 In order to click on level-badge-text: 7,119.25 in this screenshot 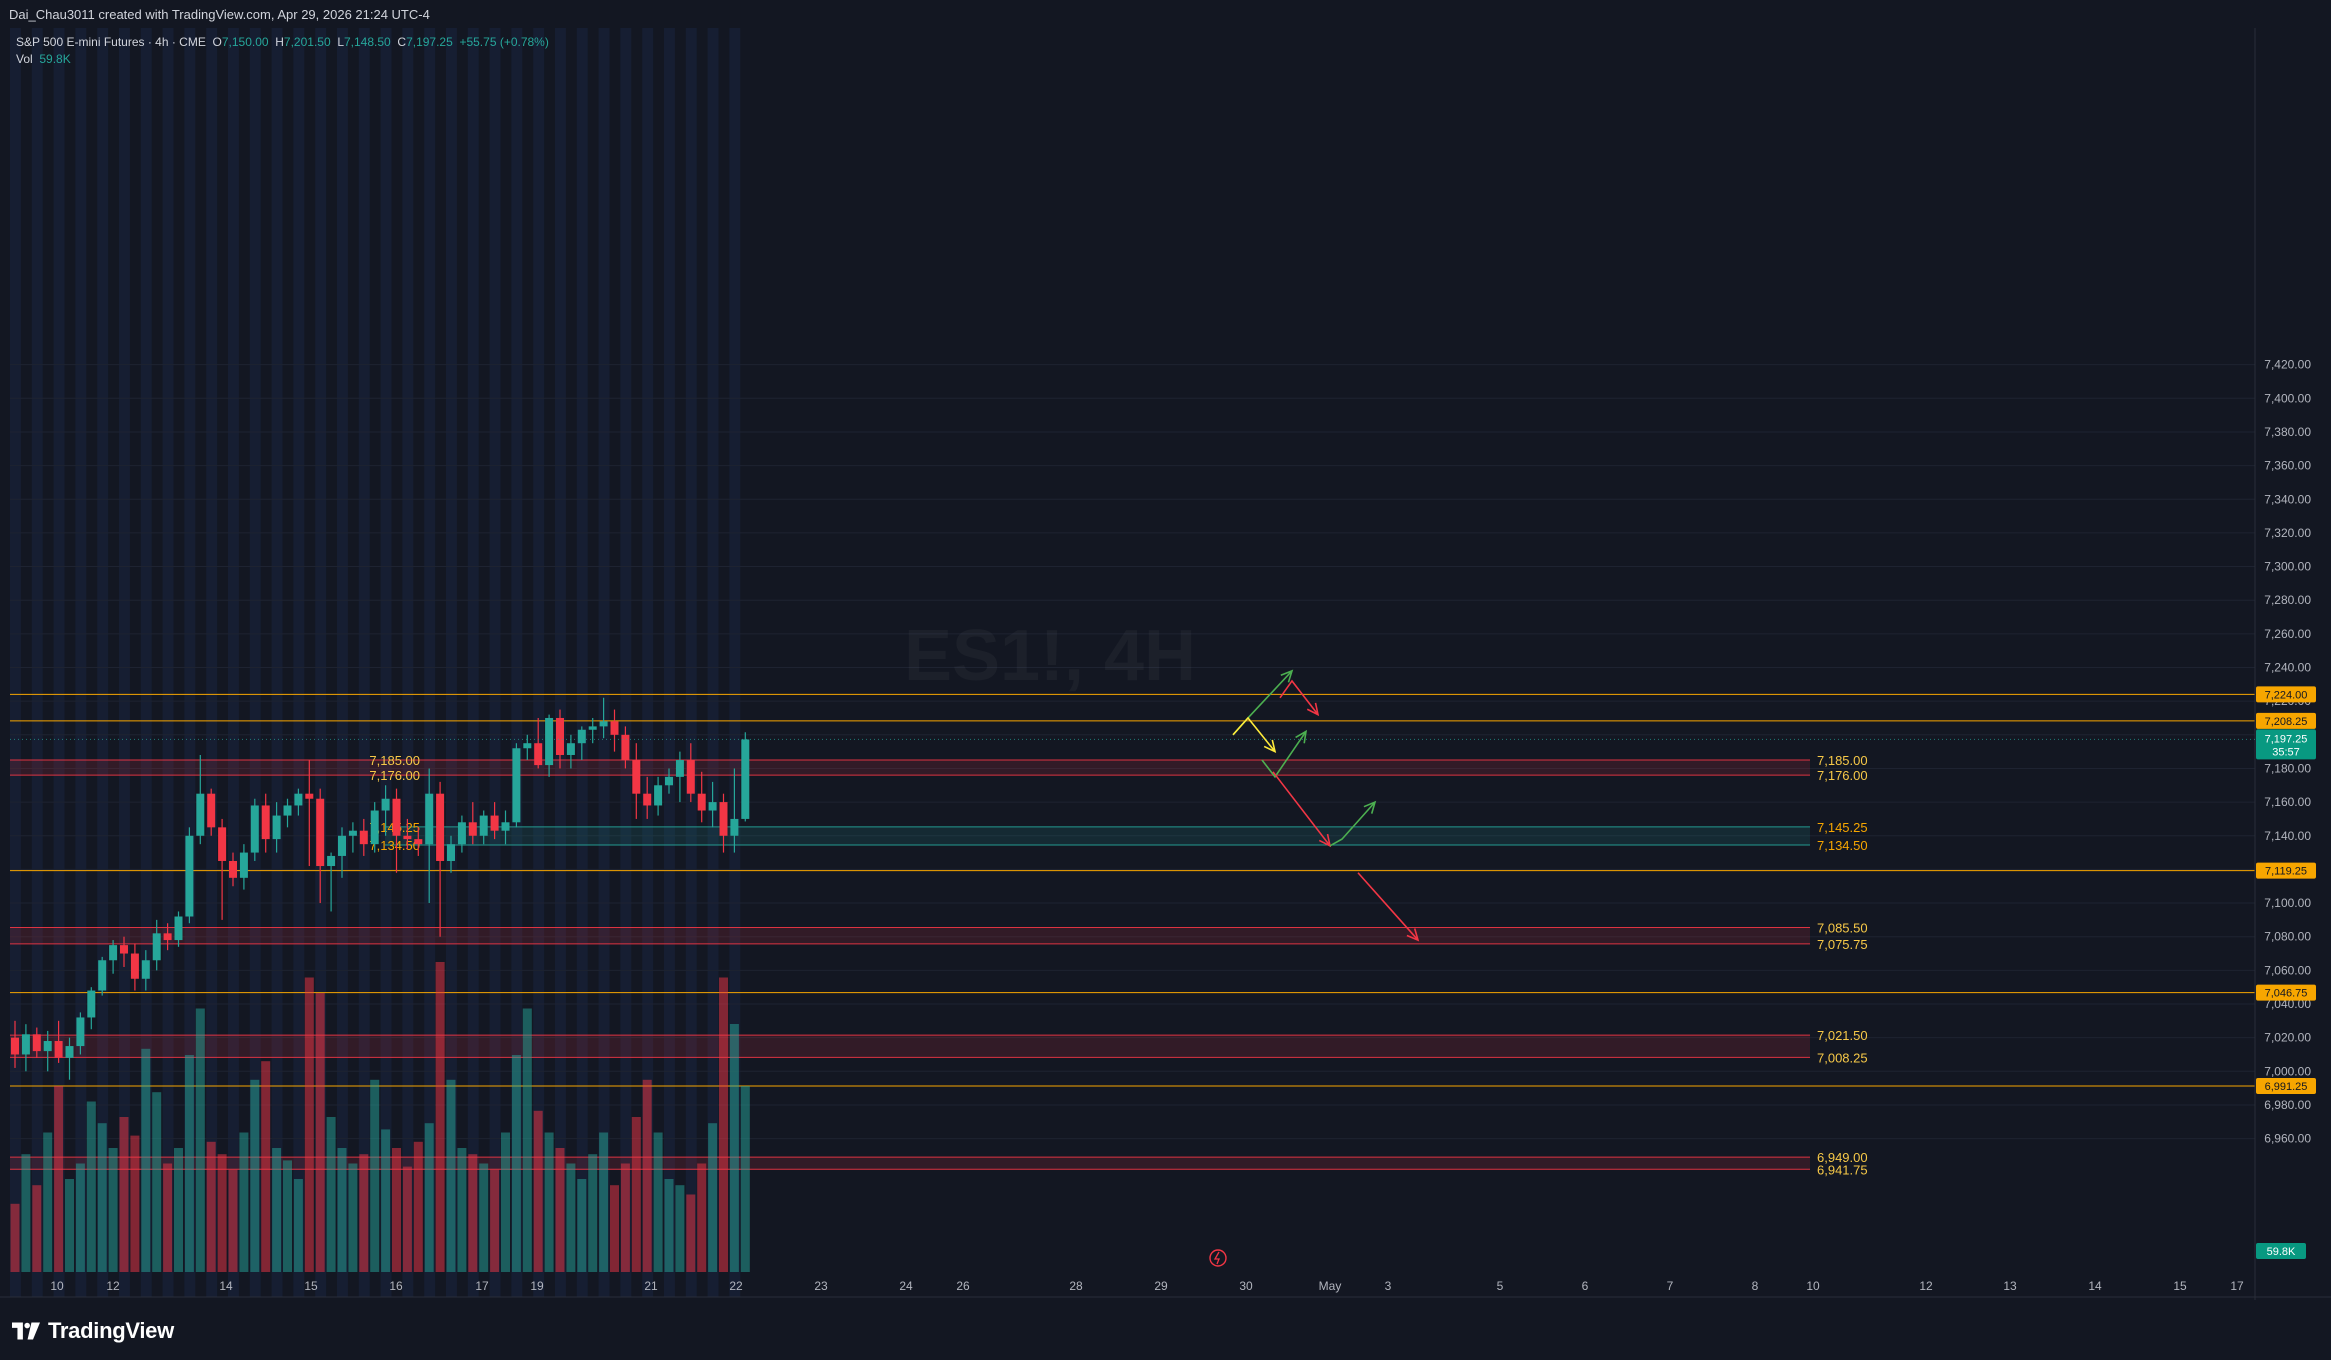, I will do `click(2286, 872)`.